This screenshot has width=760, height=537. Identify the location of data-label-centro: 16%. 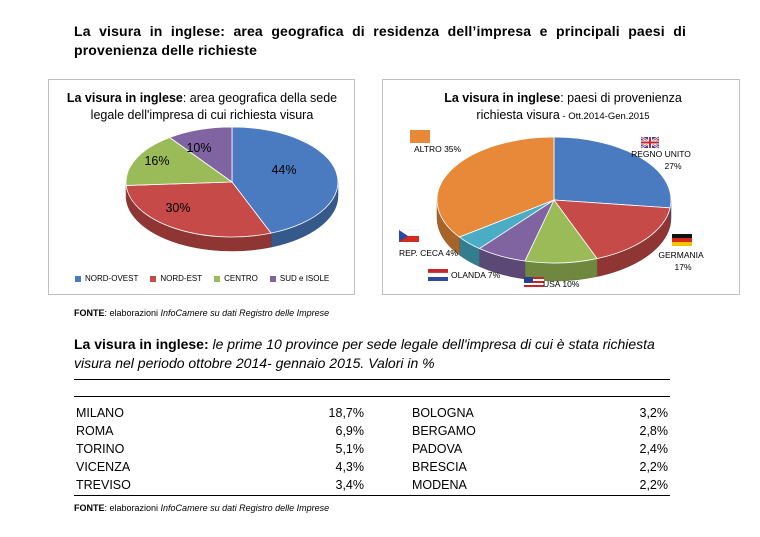
(156, 161).